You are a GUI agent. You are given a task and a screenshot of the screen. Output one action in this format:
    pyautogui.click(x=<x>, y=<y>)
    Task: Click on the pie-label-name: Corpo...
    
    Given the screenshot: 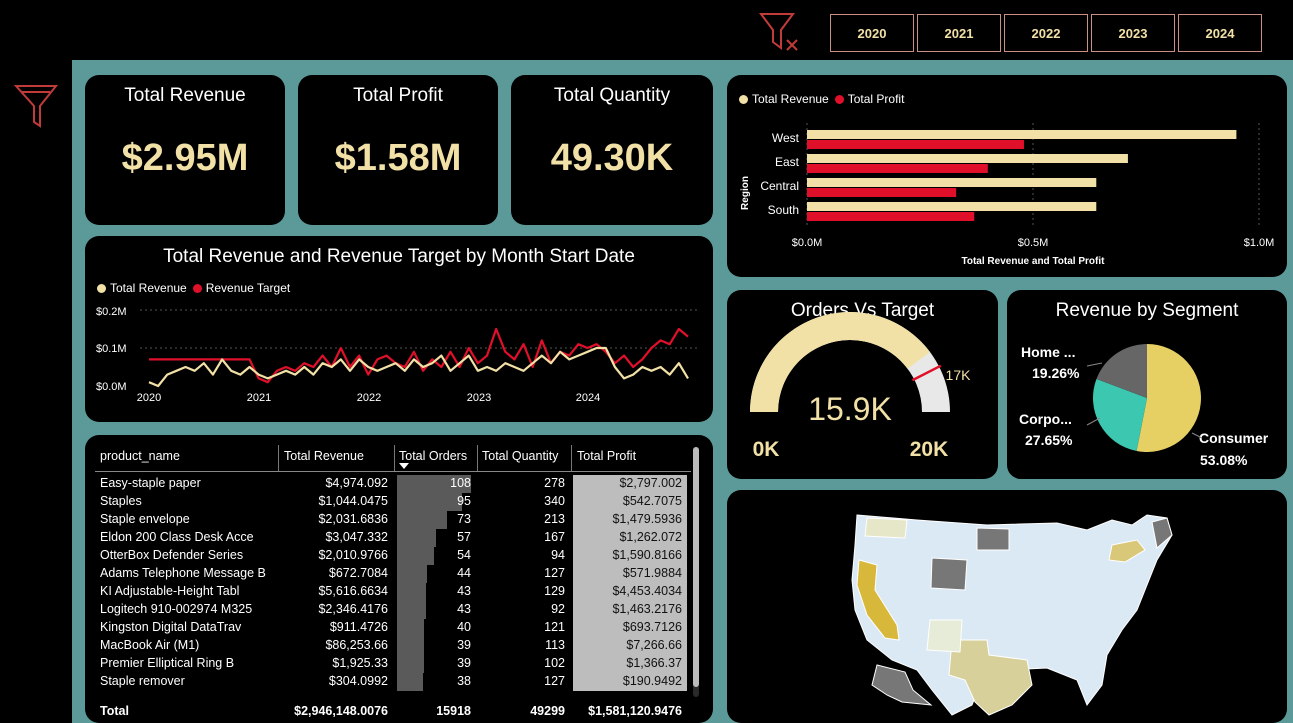 What is the action you would take?
    pyautogui.click(x=1045, y=419)
    